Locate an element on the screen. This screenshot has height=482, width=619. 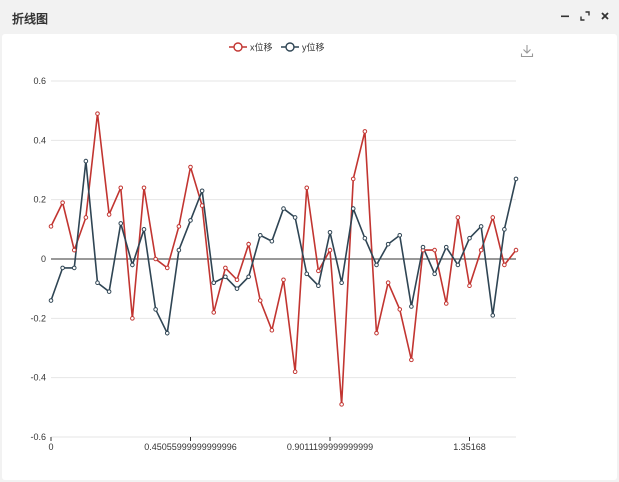
x-tick-label: 0.9011199999999999 is located at coordinates (330, 447).